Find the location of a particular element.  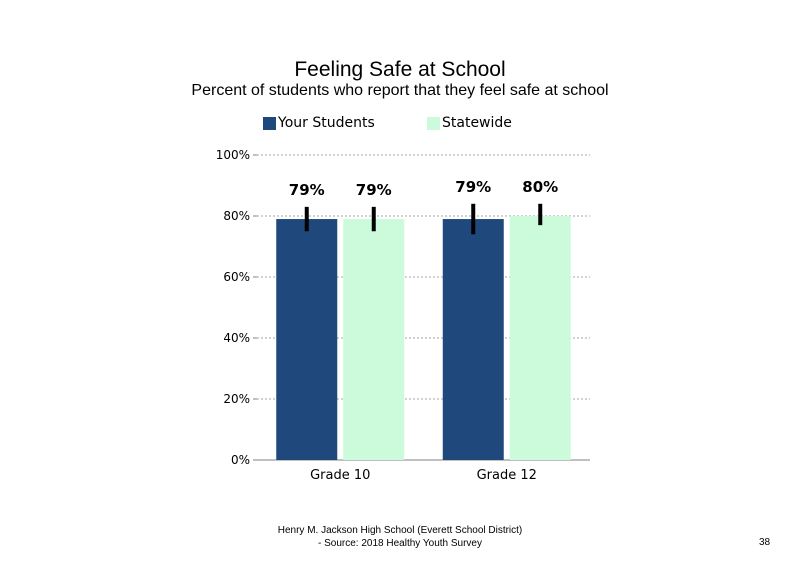

y-tick-label: 20% is located at coordinates (236, 399).